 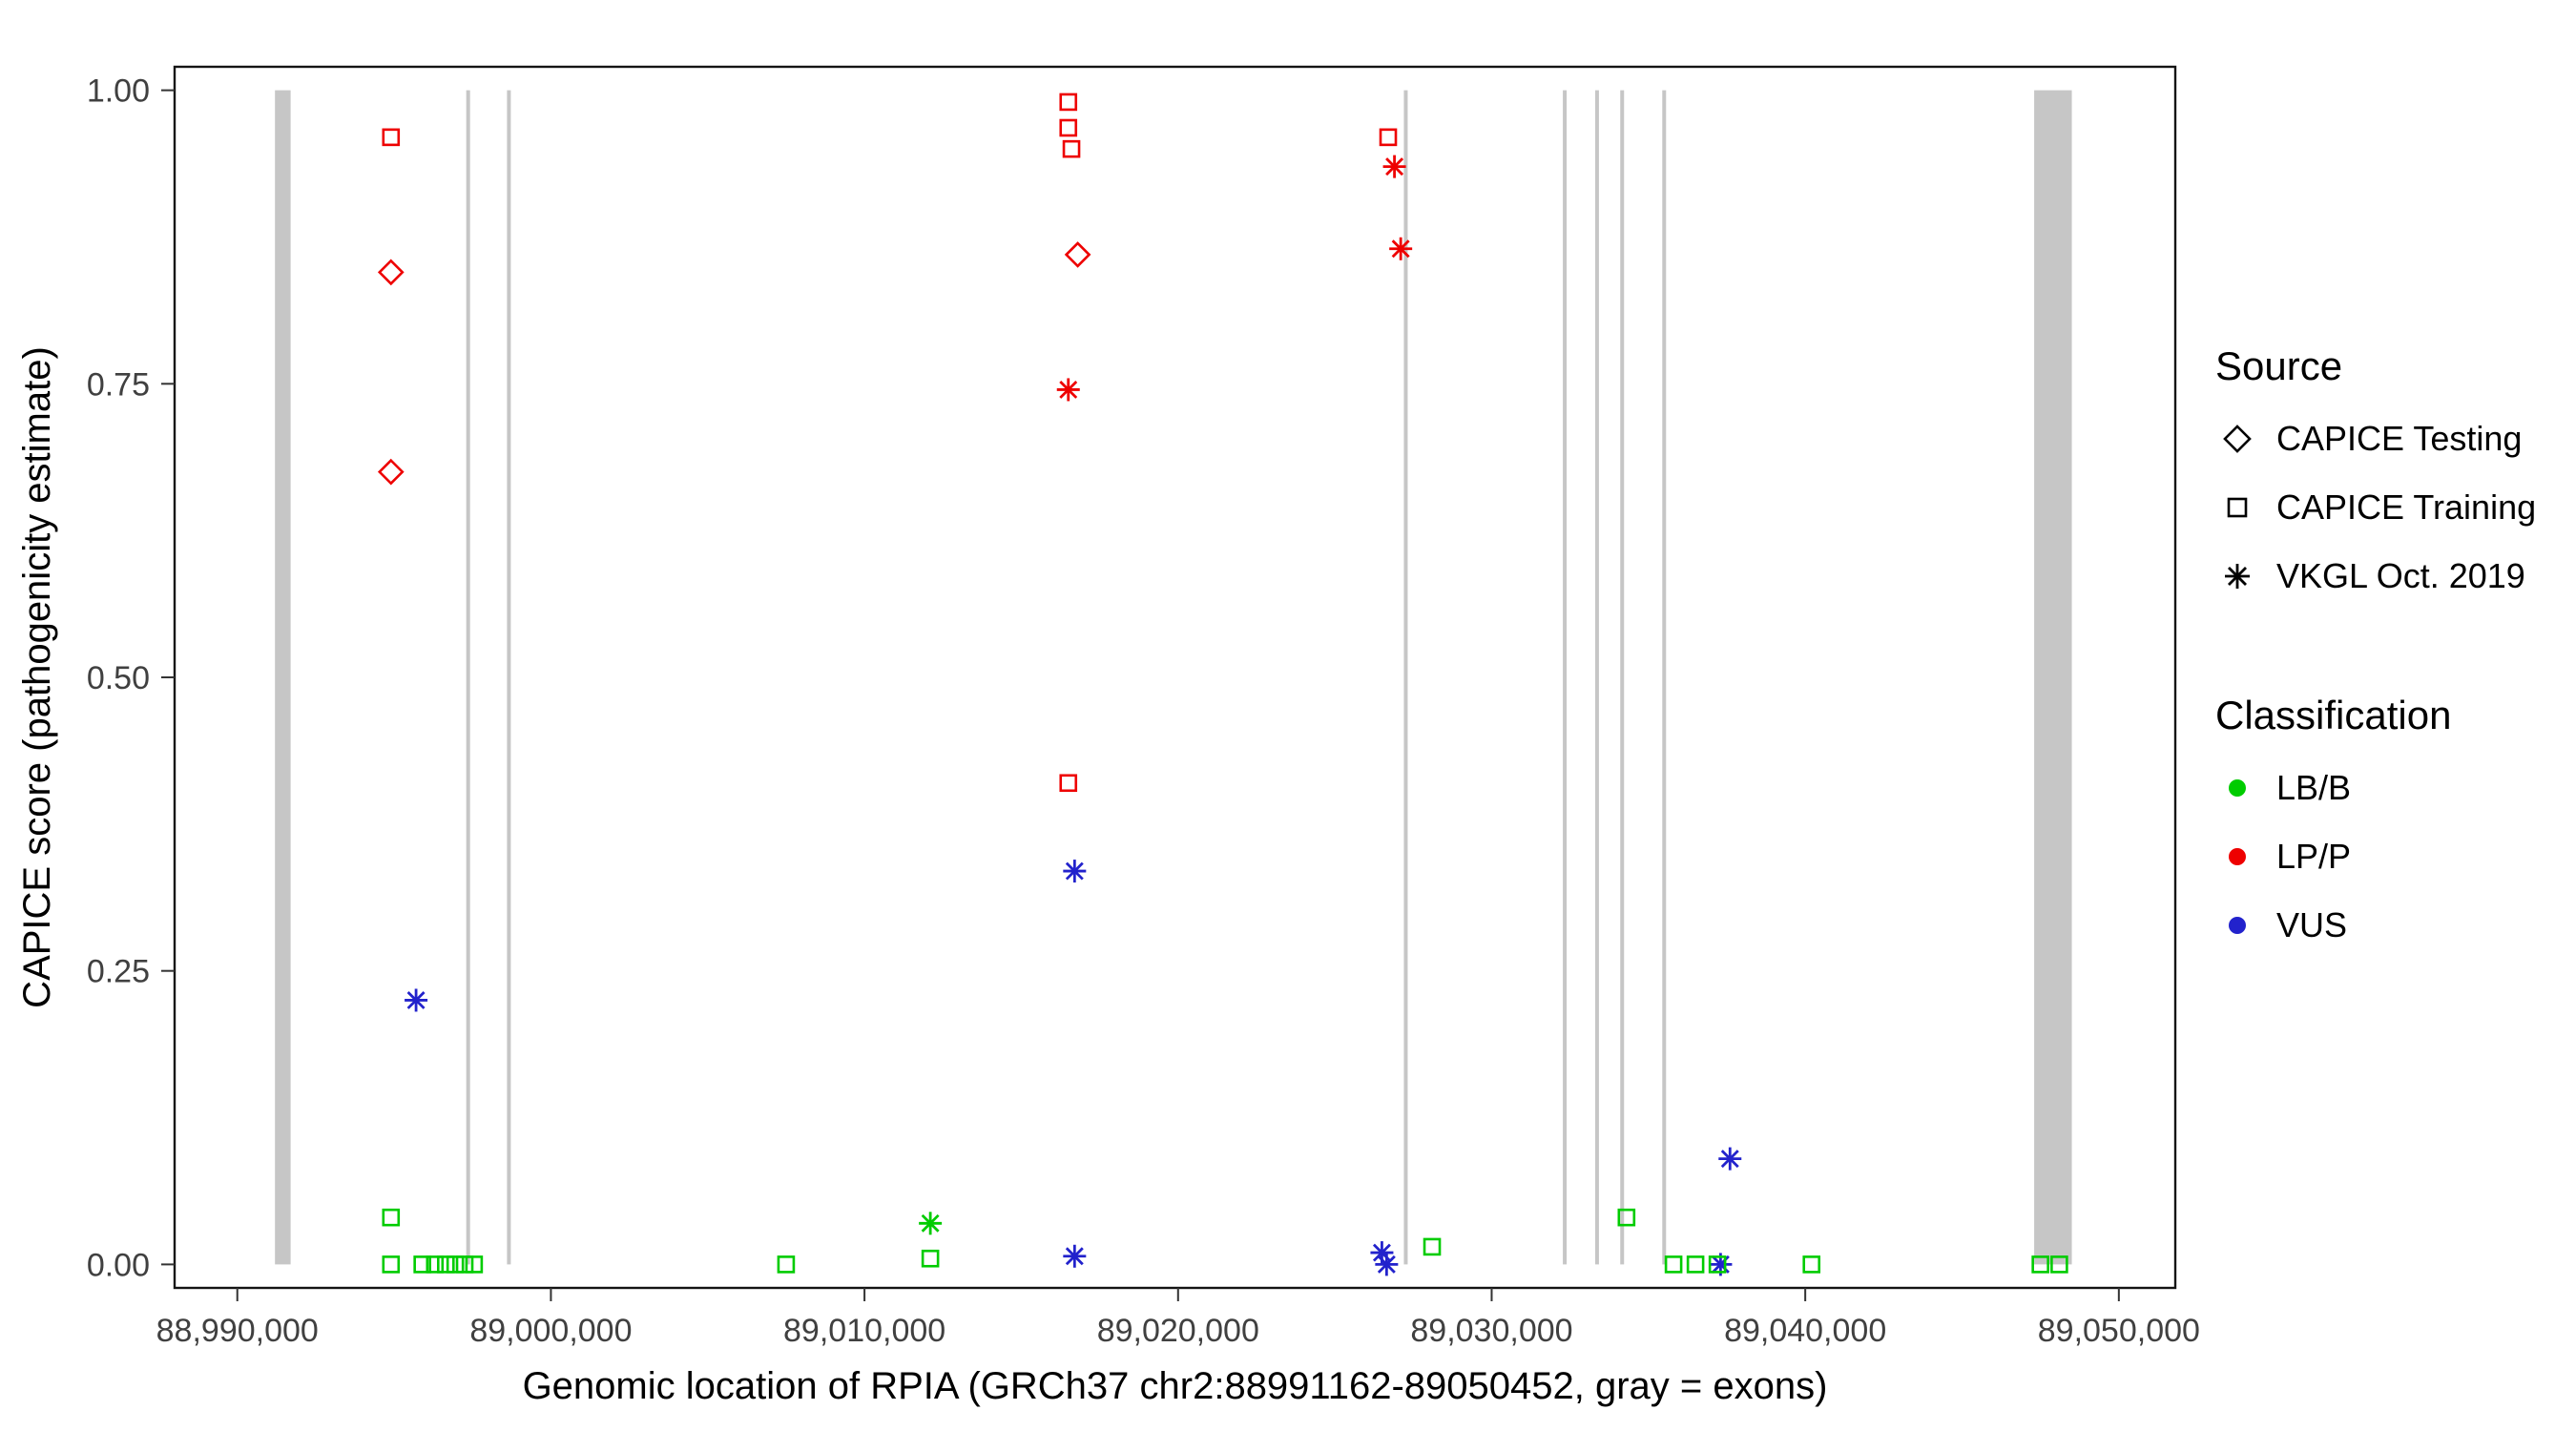 I want to click on y-tick-label: 0.00, so click(x=118, y=1265).